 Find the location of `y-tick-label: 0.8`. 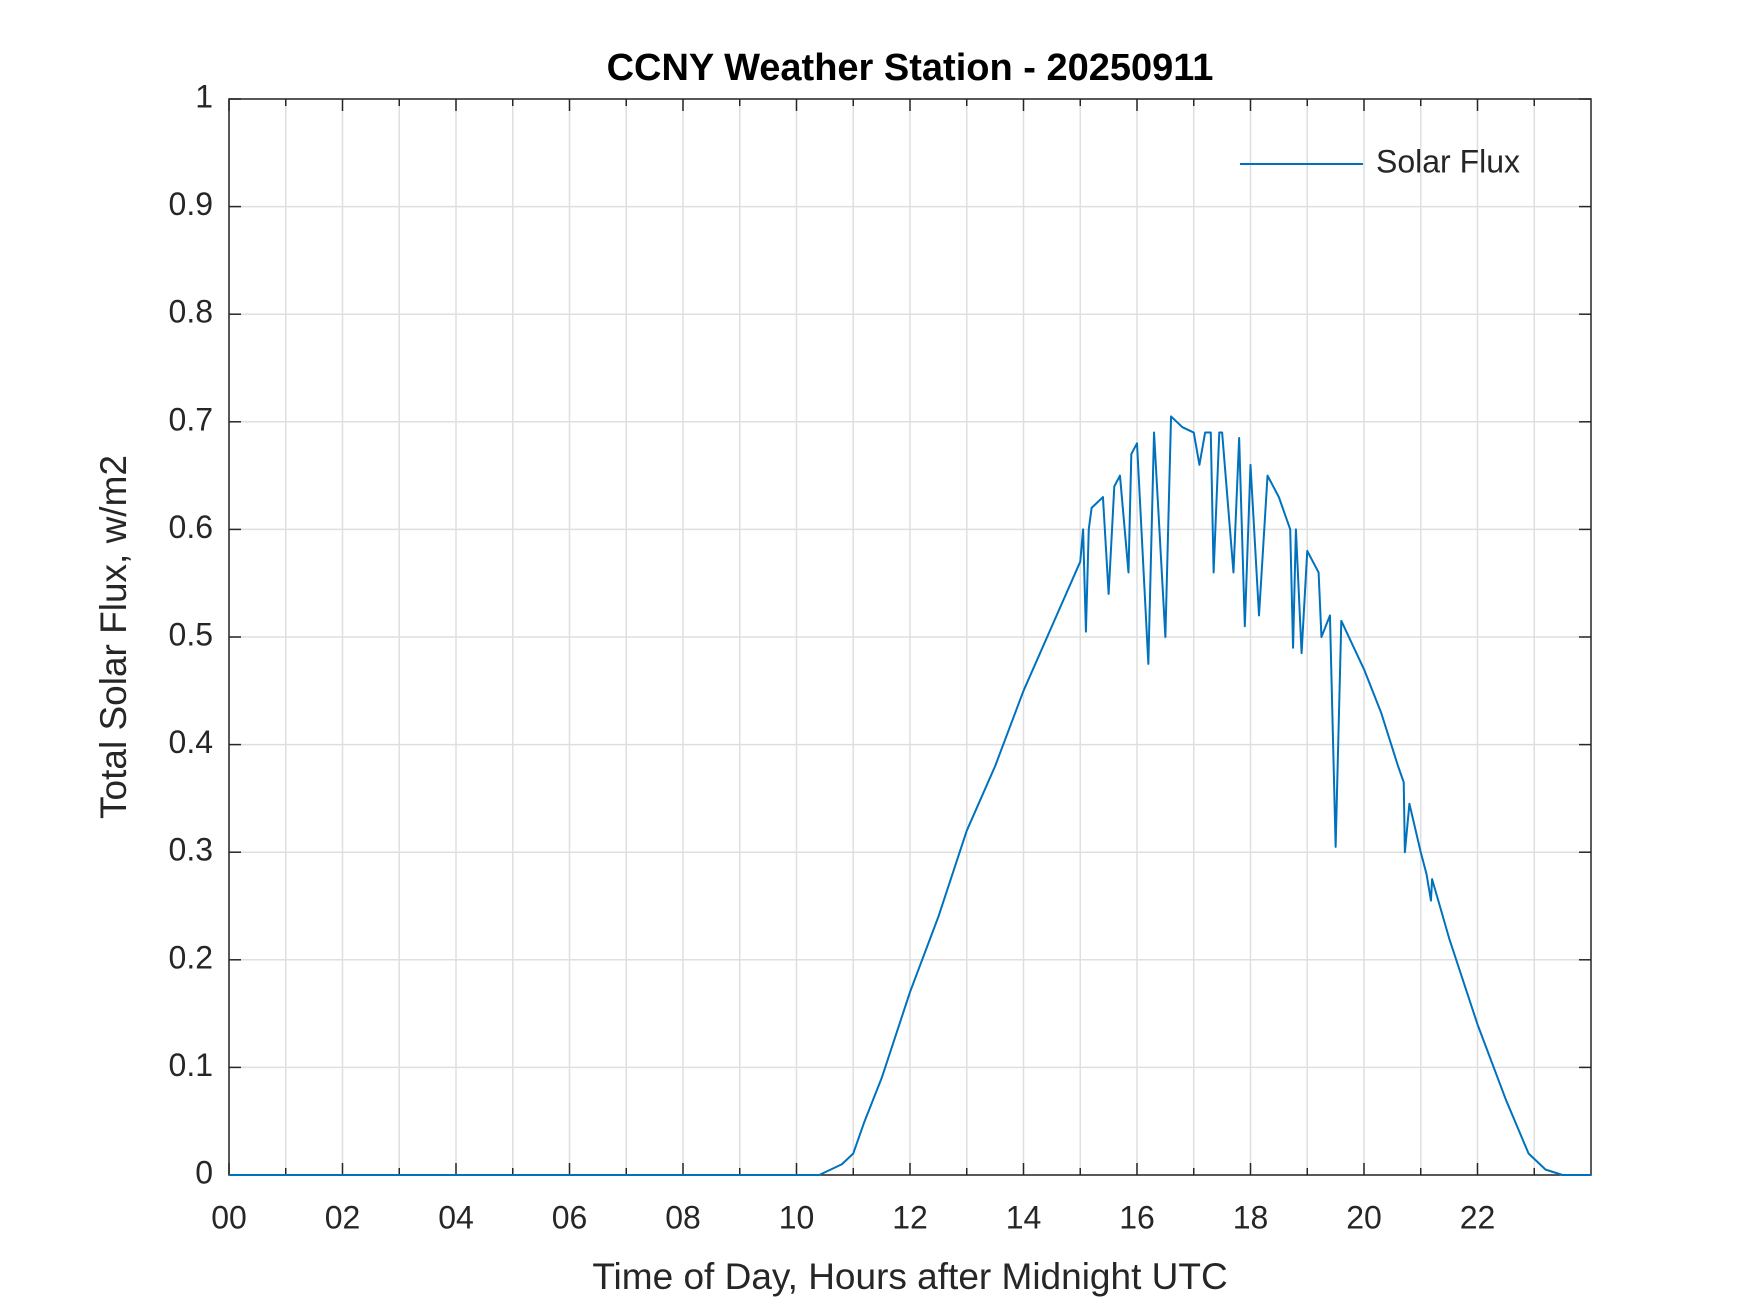

y-tick-label: 0.8 is located at coordinates (191, 312).